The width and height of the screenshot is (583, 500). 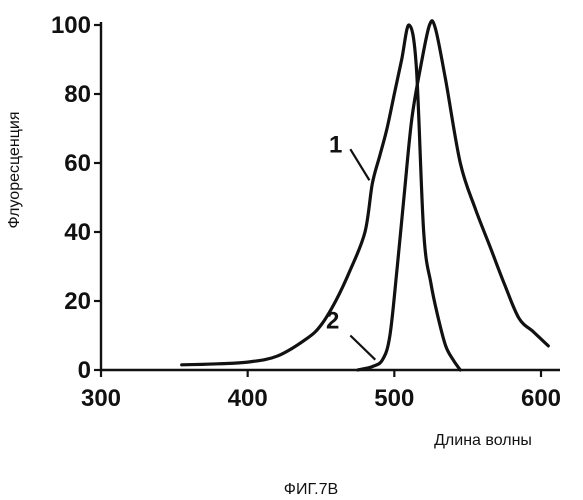 I want to click on y-tick-label: 80, so click(x=77, y=94).